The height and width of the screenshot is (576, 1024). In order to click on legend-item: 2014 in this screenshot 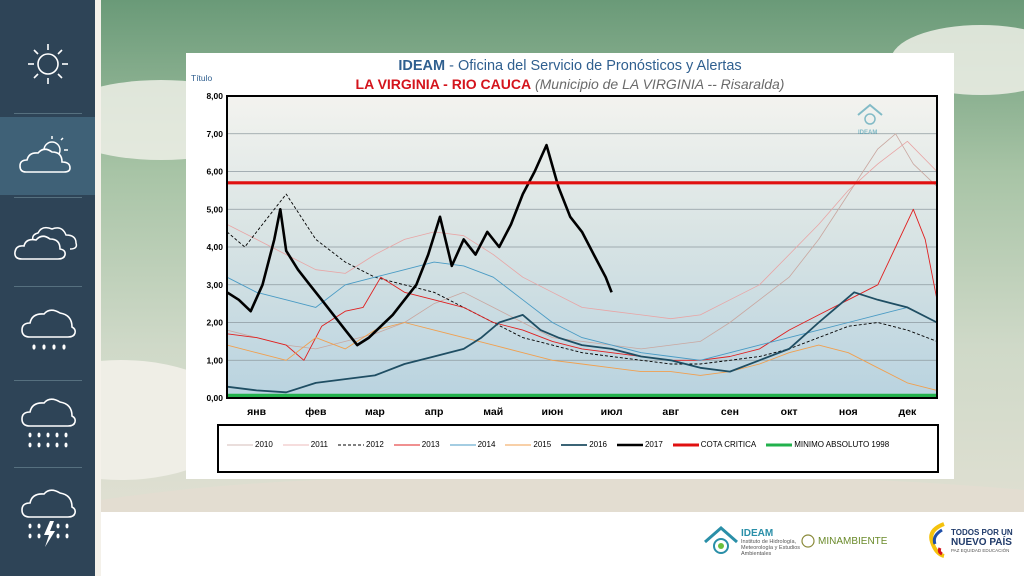, I will do `click(472, 444)`.